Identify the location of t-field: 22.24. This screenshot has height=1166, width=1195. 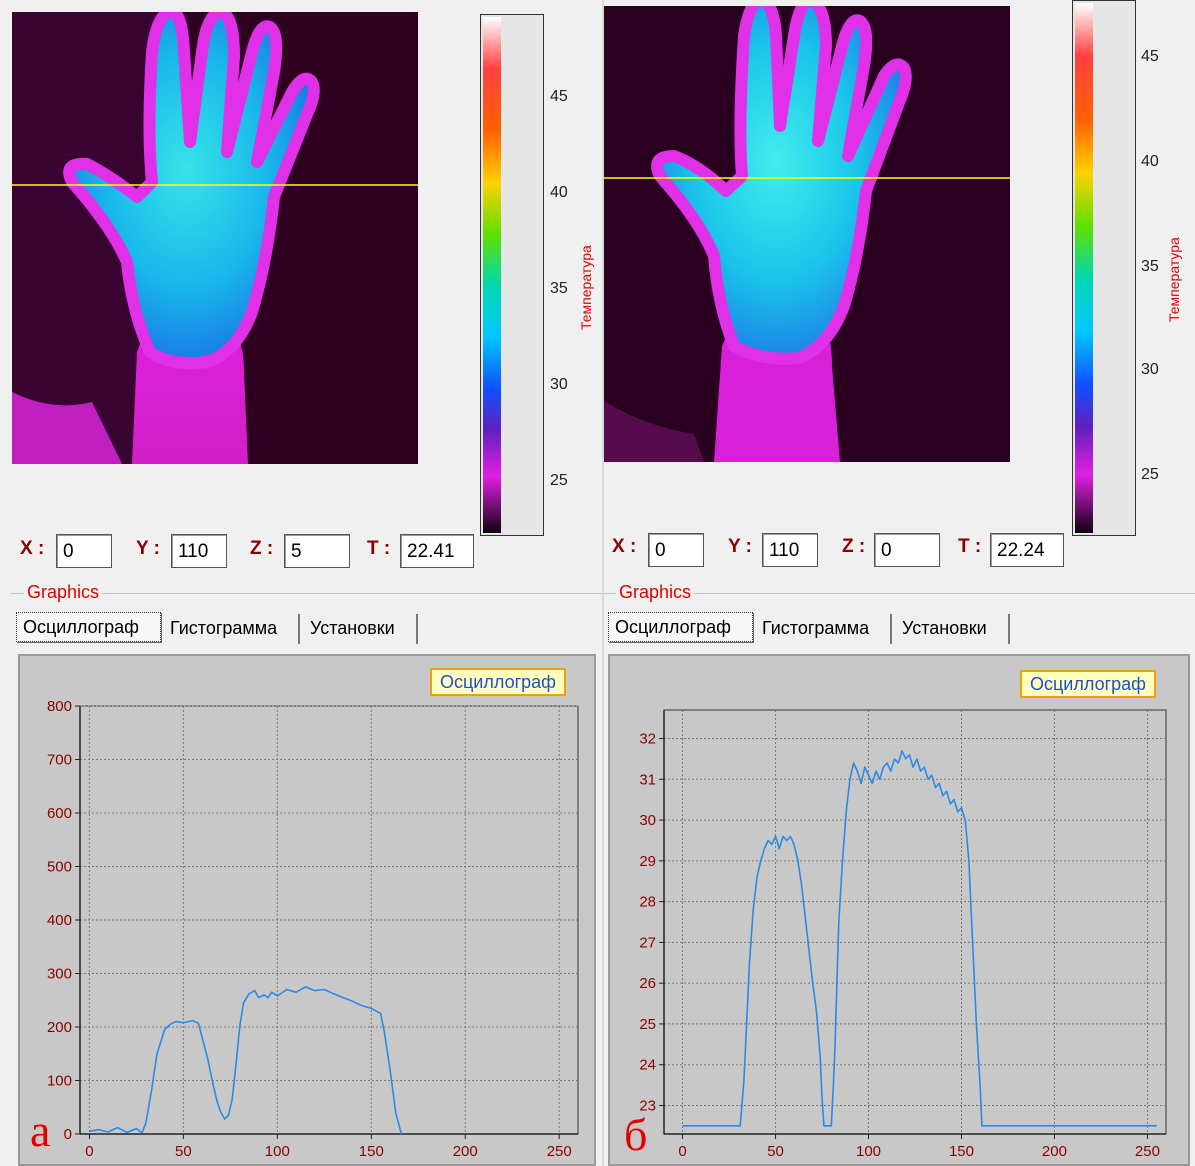
(1027, 550).